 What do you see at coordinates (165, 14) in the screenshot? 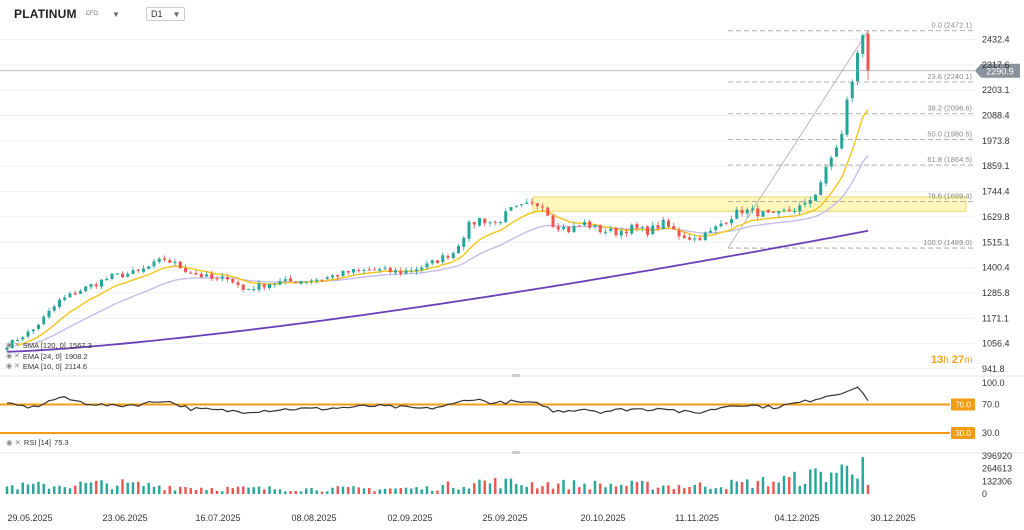
I see `timeframe-select: D1 ▼` at bounding box center [165, 14].